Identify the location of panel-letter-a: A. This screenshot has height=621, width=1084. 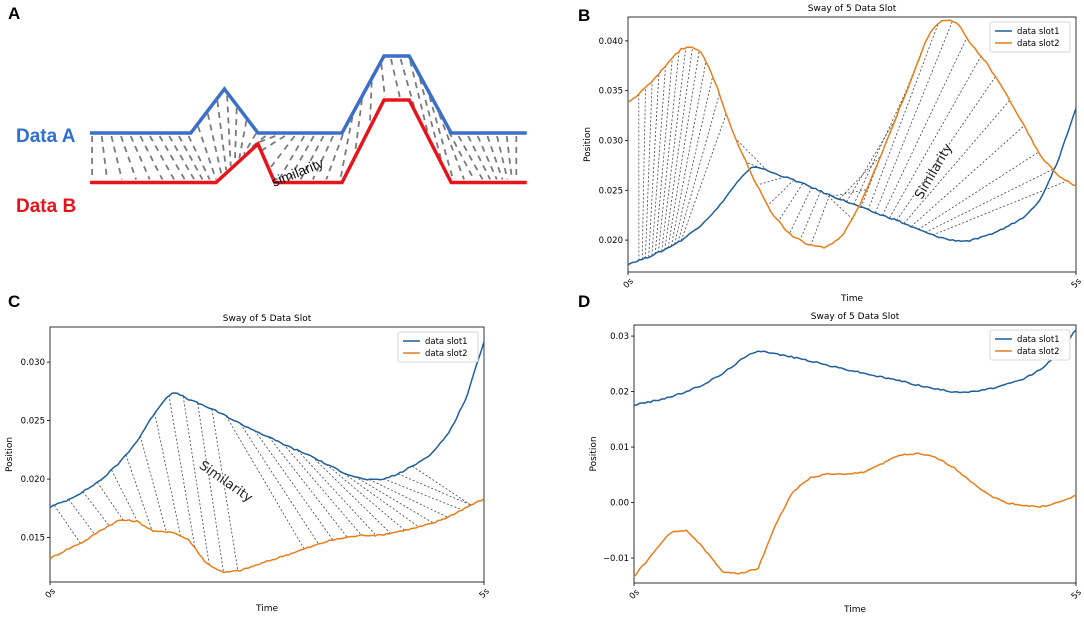
(14, 13).